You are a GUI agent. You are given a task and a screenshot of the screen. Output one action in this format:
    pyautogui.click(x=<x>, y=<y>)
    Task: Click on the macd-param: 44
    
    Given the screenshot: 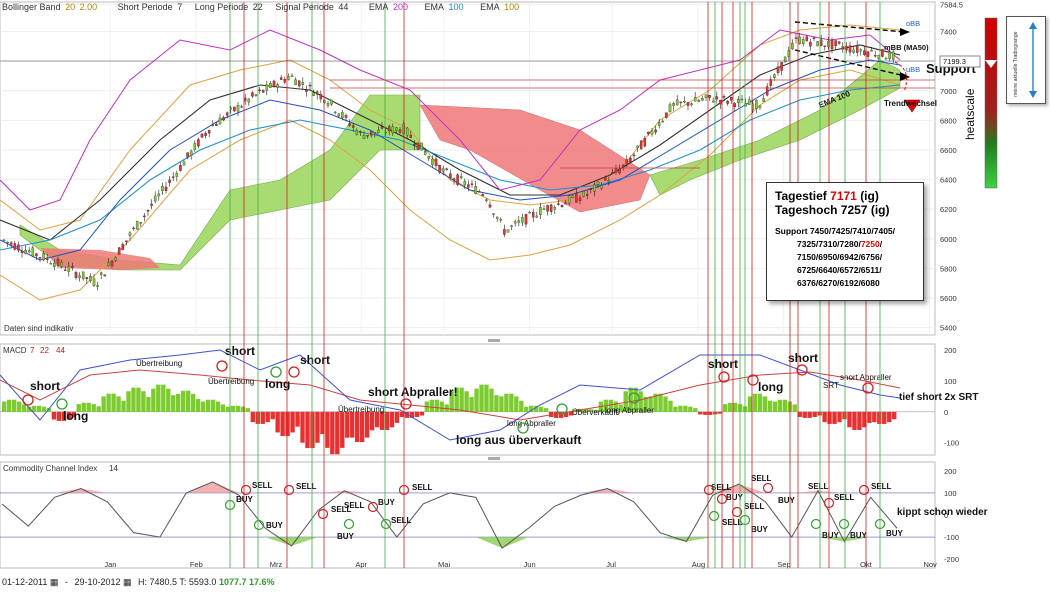 What is the action you would take?
    pyautogui.click(x=60, y=350)
    